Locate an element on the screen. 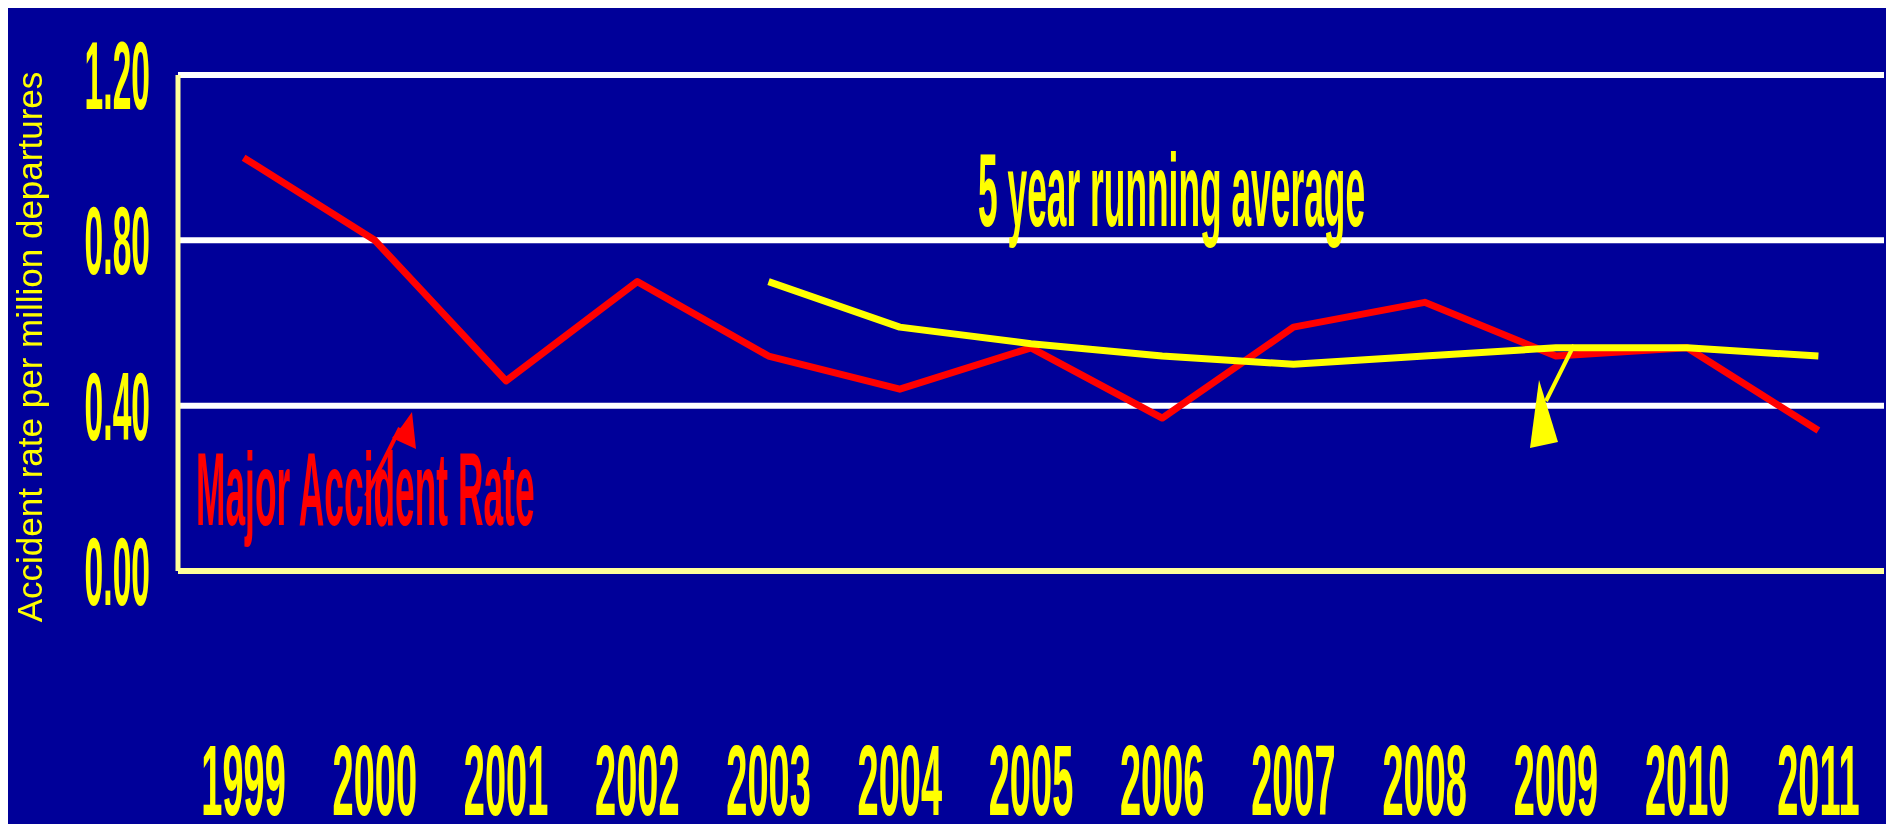 The width and height of the screenshot is (1894, 824). y-tick-label: 0.40 is located at coordinates (117, 406).